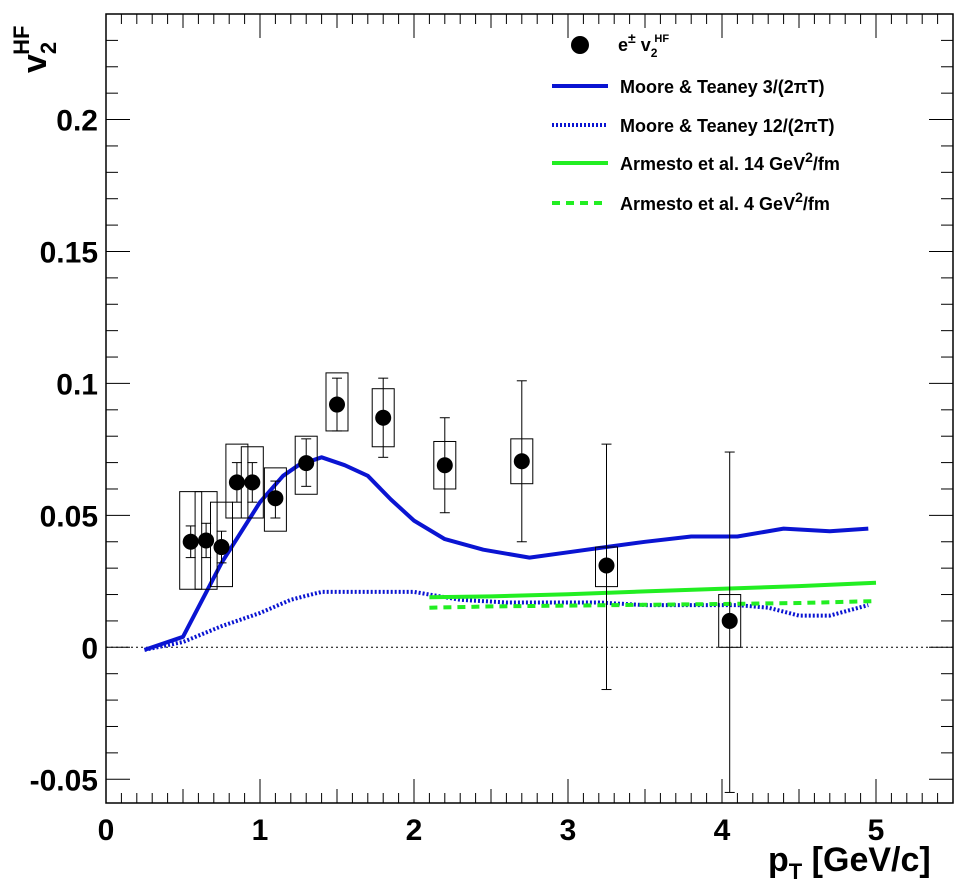 This screenshot has height=884, width=958. Describe the element at coordinates (89, 648) in the screenshot. I see `y-tick-label: 0` at that location.